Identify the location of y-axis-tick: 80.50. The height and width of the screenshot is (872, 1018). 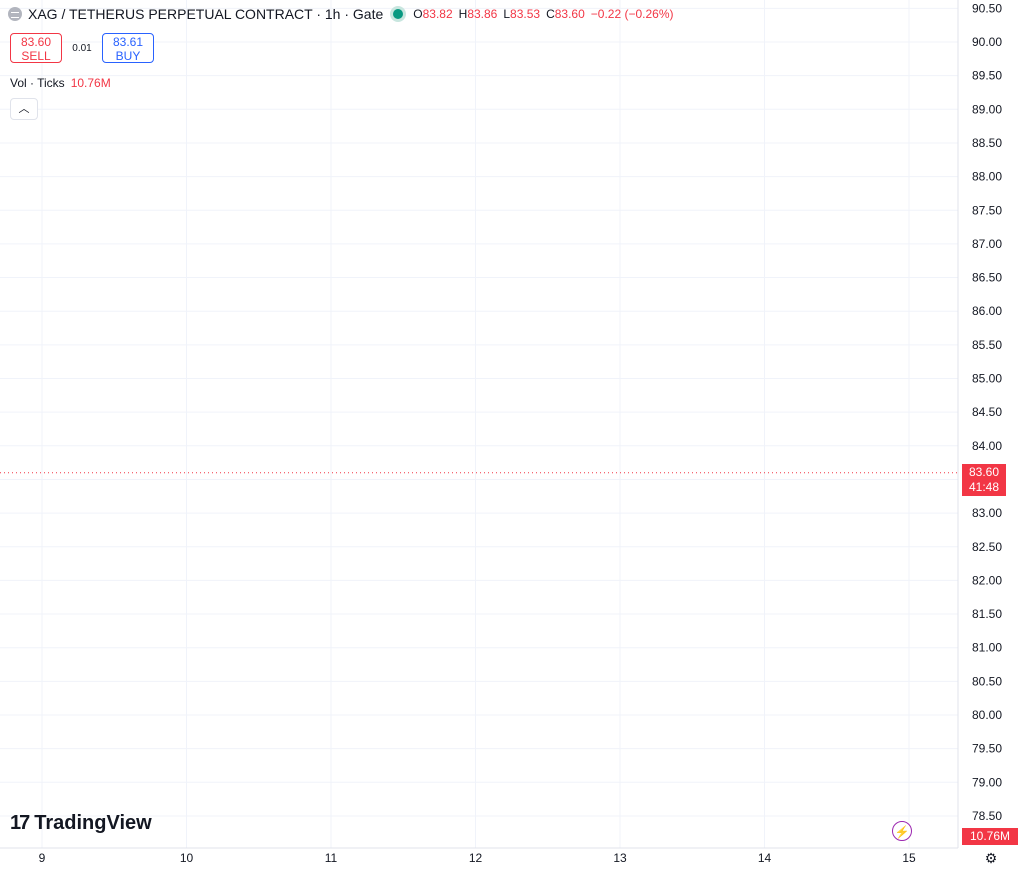
(987, 681).